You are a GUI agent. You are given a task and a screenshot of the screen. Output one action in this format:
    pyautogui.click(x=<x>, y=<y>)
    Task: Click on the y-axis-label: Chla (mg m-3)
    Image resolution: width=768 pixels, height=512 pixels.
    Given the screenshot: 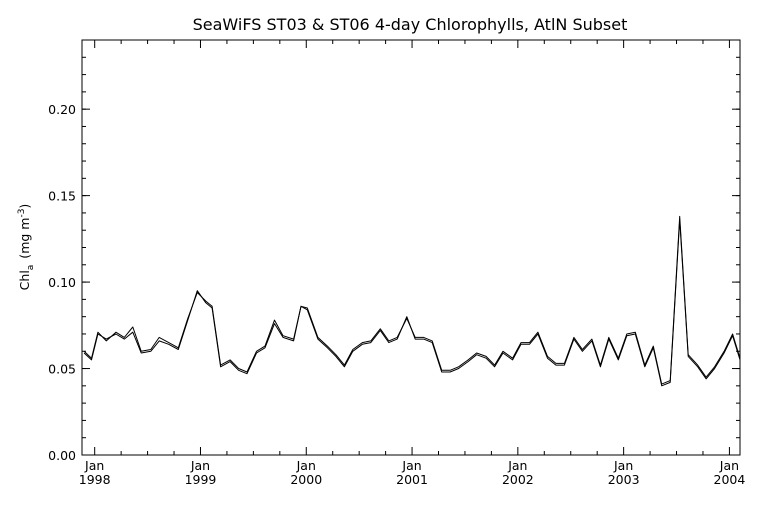 What is the action you would take?
    pyautogui.click(x=26, y=247)
    